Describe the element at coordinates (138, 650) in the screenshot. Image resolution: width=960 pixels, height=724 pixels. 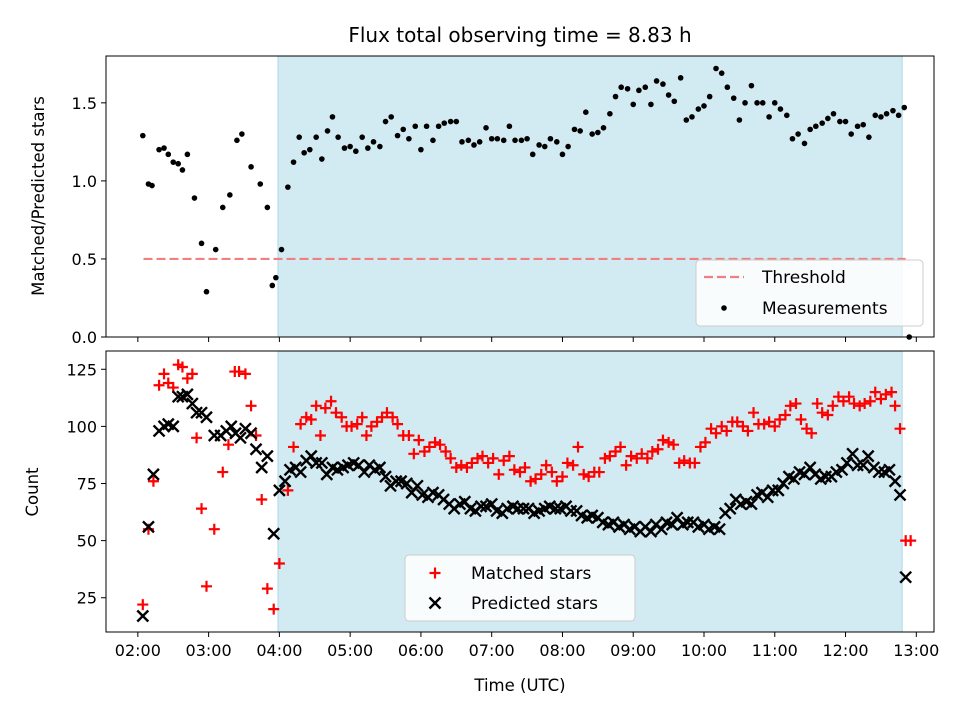
I see `x-tick-label: 02:00` at that location.